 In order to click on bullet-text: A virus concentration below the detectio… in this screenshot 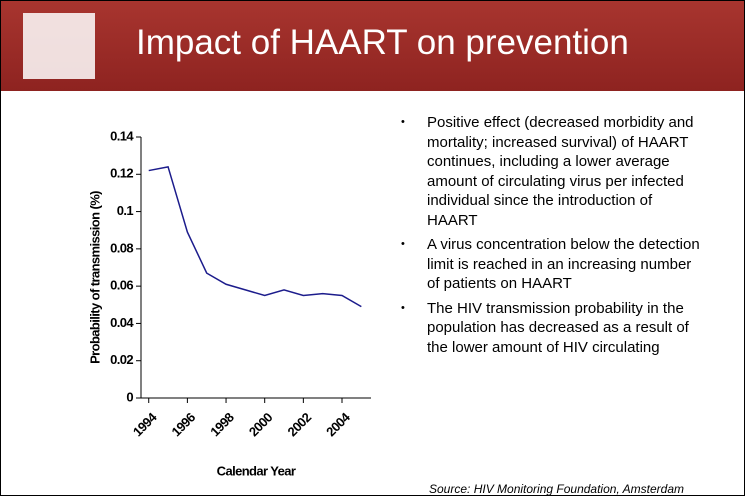, I will do `click(563, 264)`.